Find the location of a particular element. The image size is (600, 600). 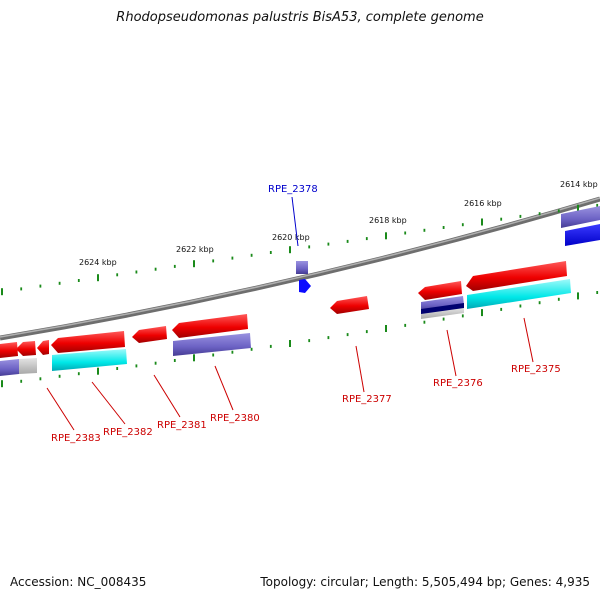

feature-edge-purple is located at coordinates (9, 367).